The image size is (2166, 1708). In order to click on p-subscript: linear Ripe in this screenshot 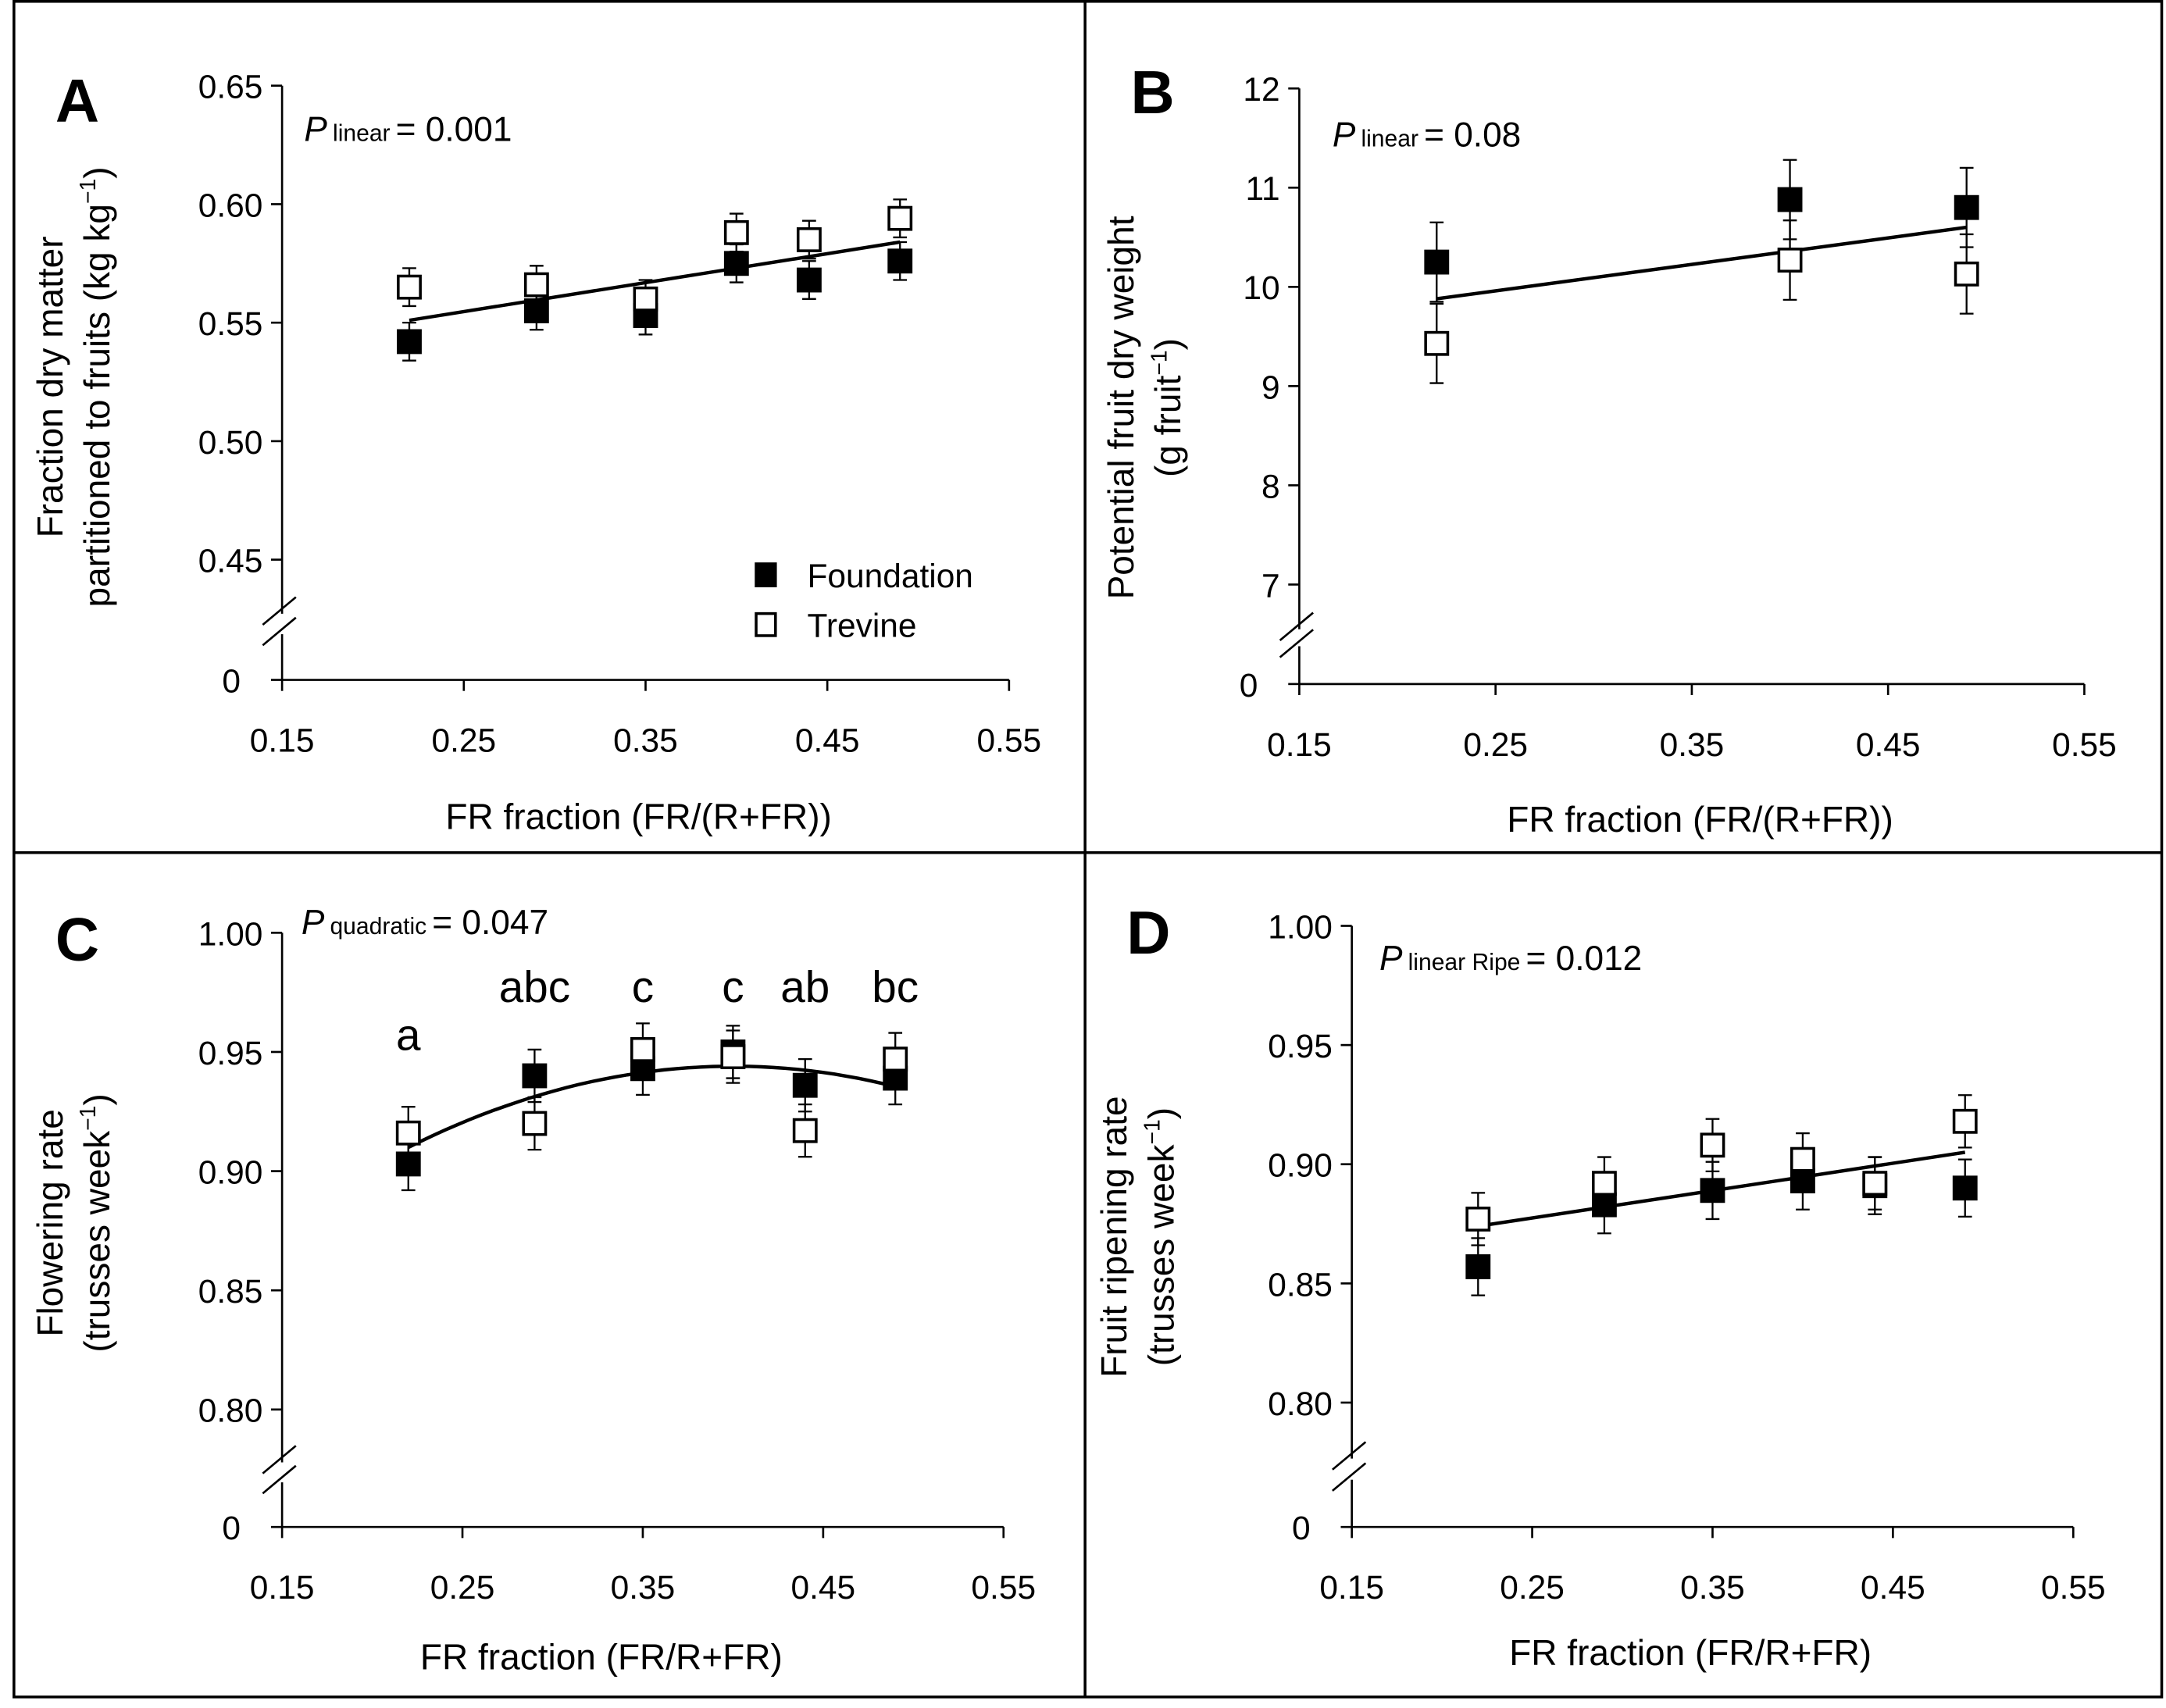, I will do `click(1464, 962)`.